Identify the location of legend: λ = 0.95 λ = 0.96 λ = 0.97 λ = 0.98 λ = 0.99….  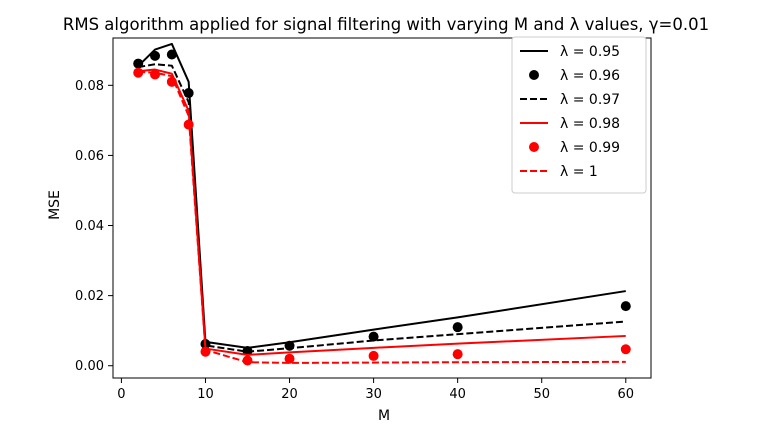
(579, 115).